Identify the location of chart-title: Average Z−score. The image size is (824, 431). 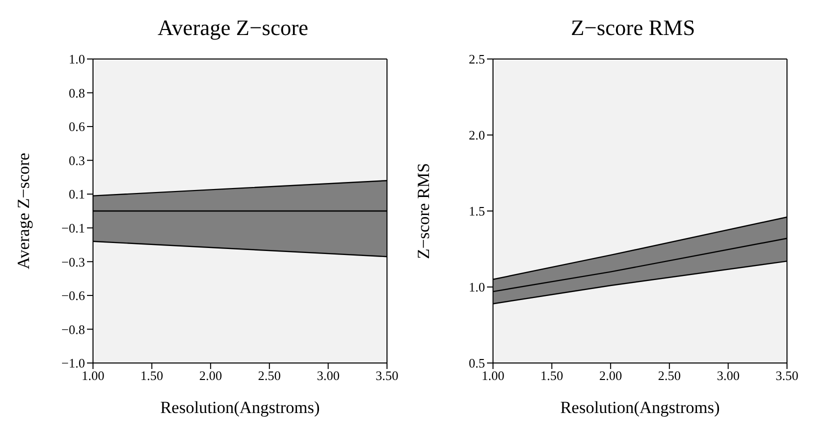
(233, 28).